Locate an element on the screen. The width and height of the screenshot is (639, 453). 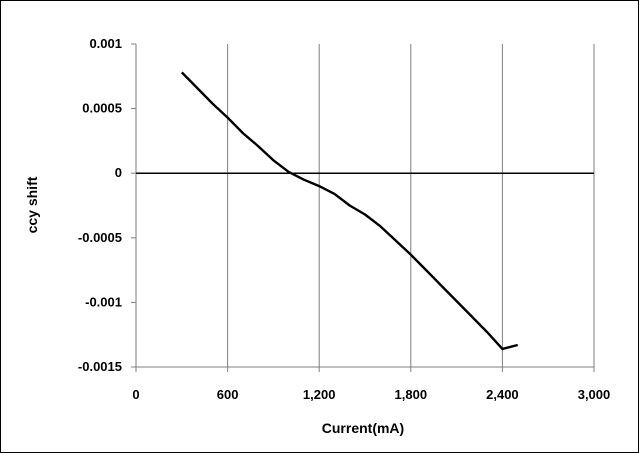
x-tick-labels: 0 600 1,200 1,800 2,400 3,000 is located at coordinates (371, 394).